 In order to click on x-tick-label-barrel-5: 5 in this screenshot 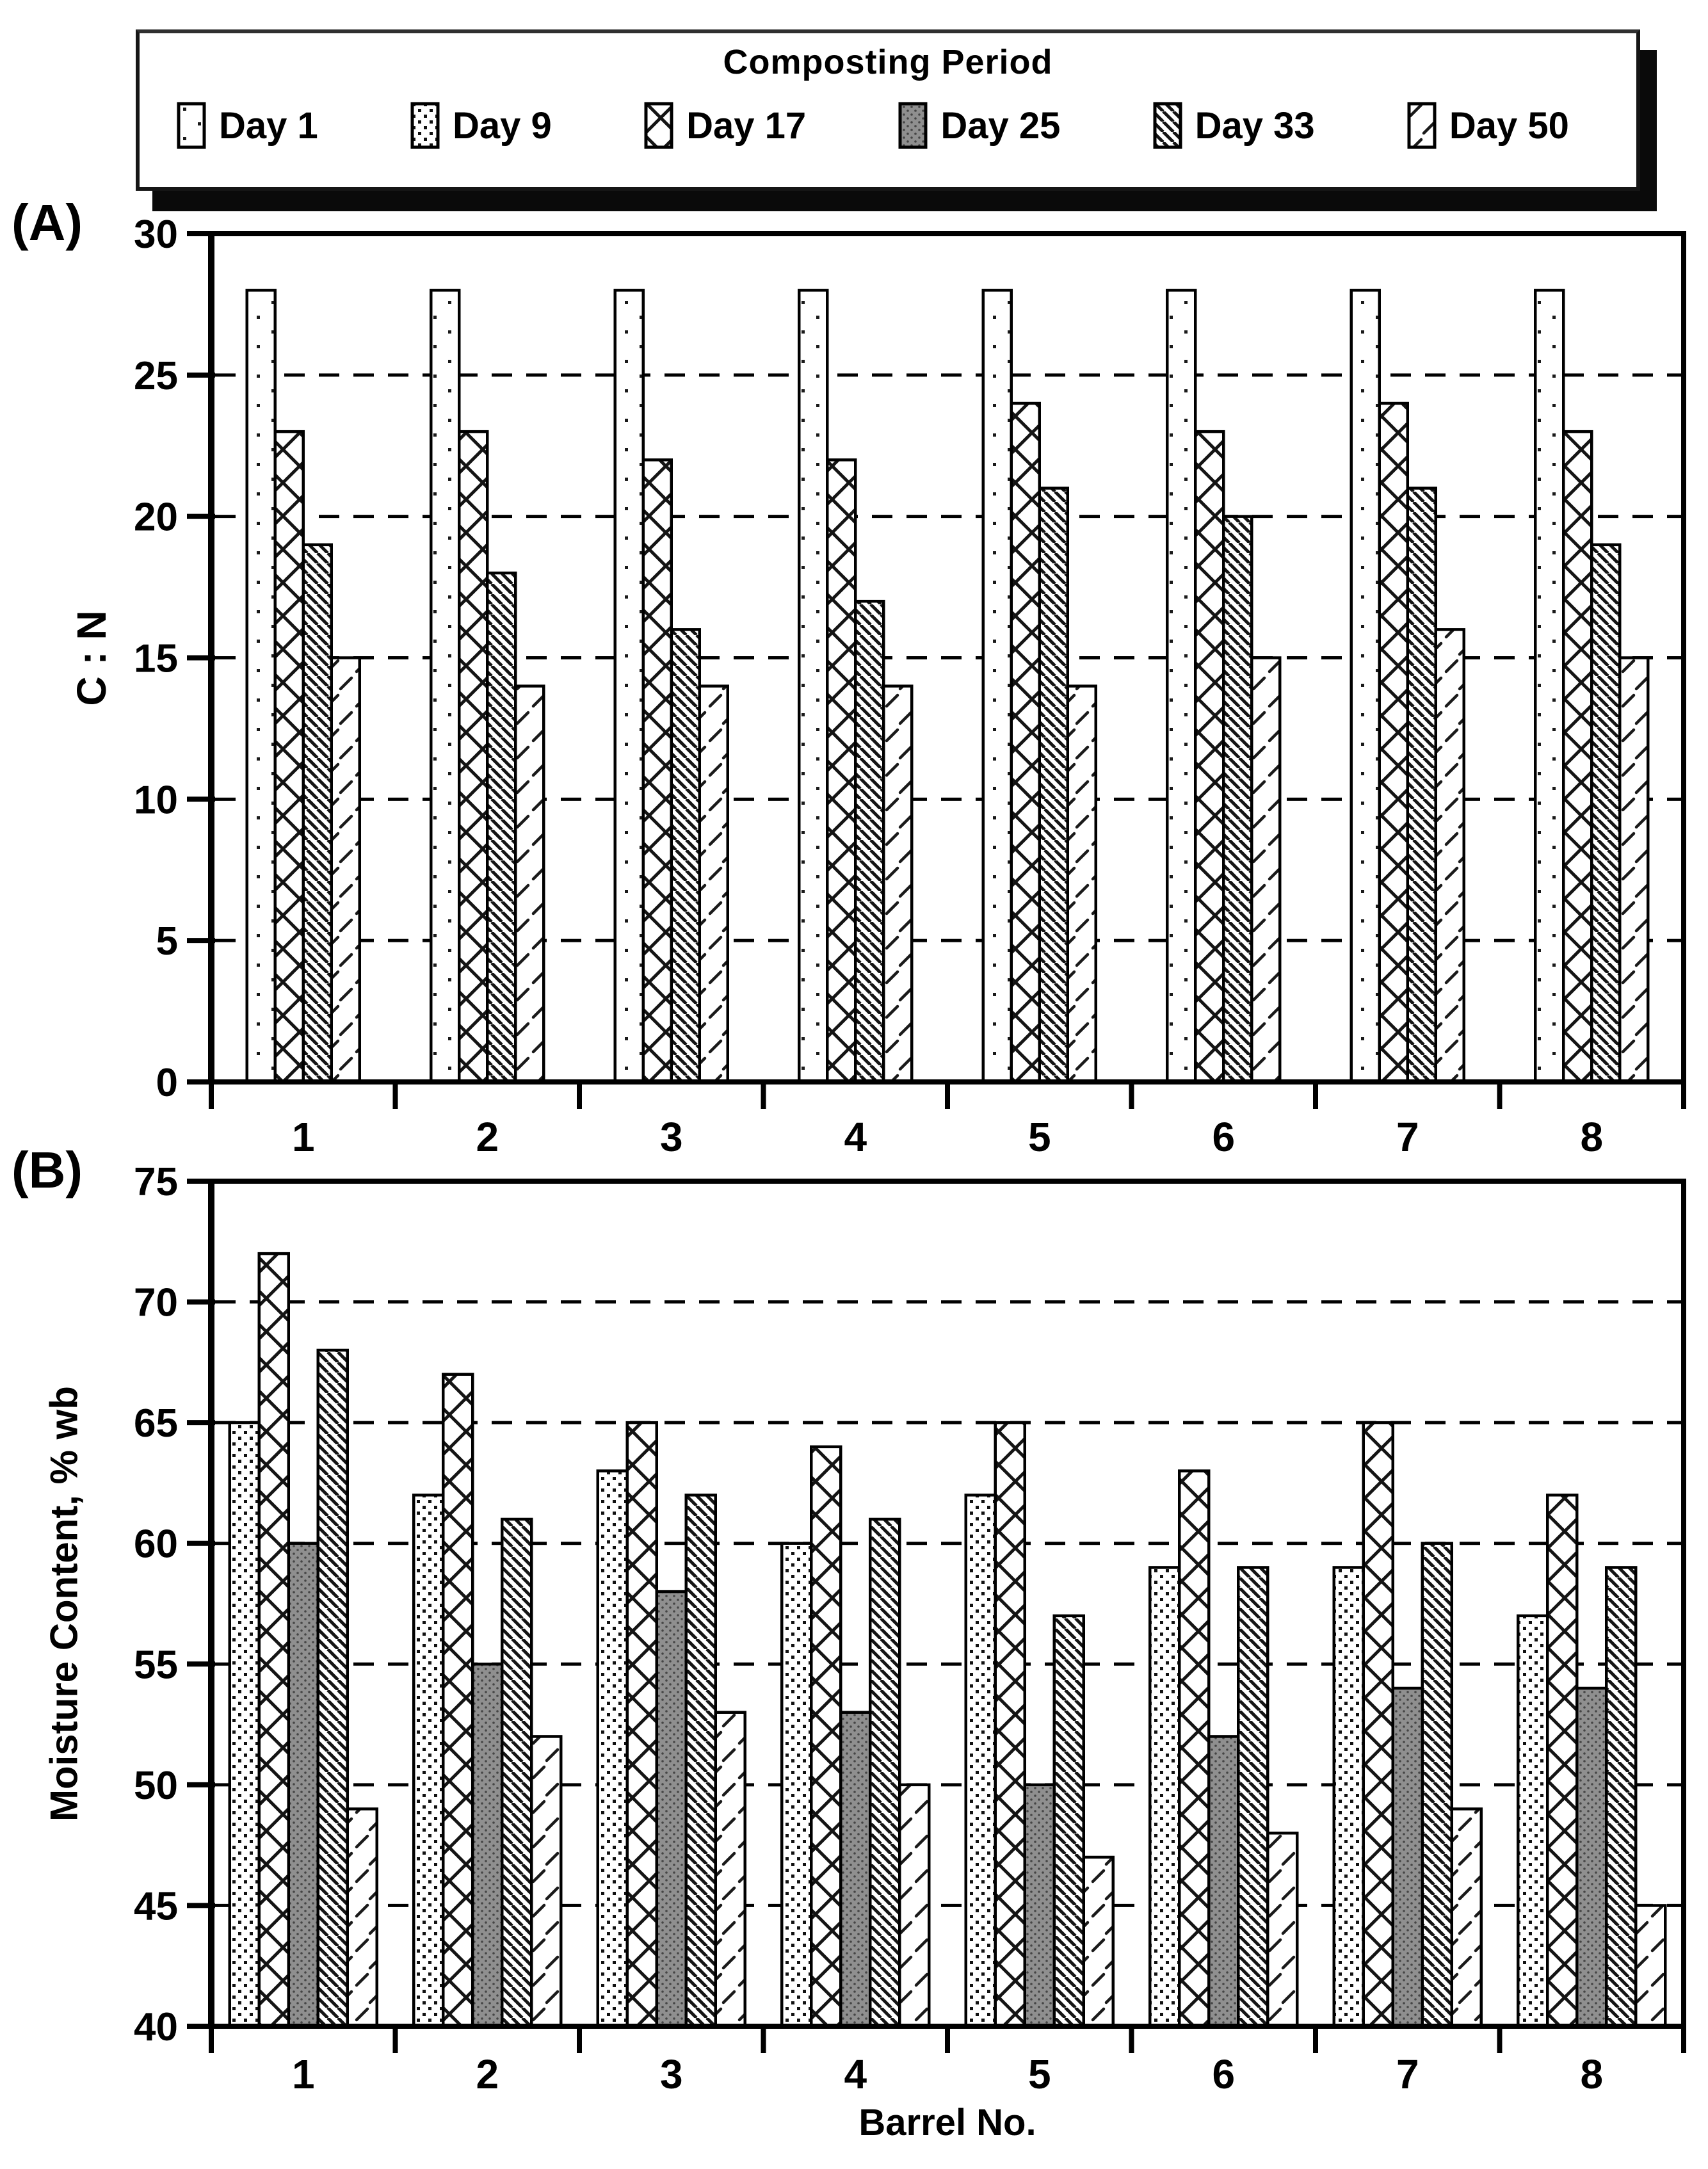, I will do `click(1039, 2074)`.